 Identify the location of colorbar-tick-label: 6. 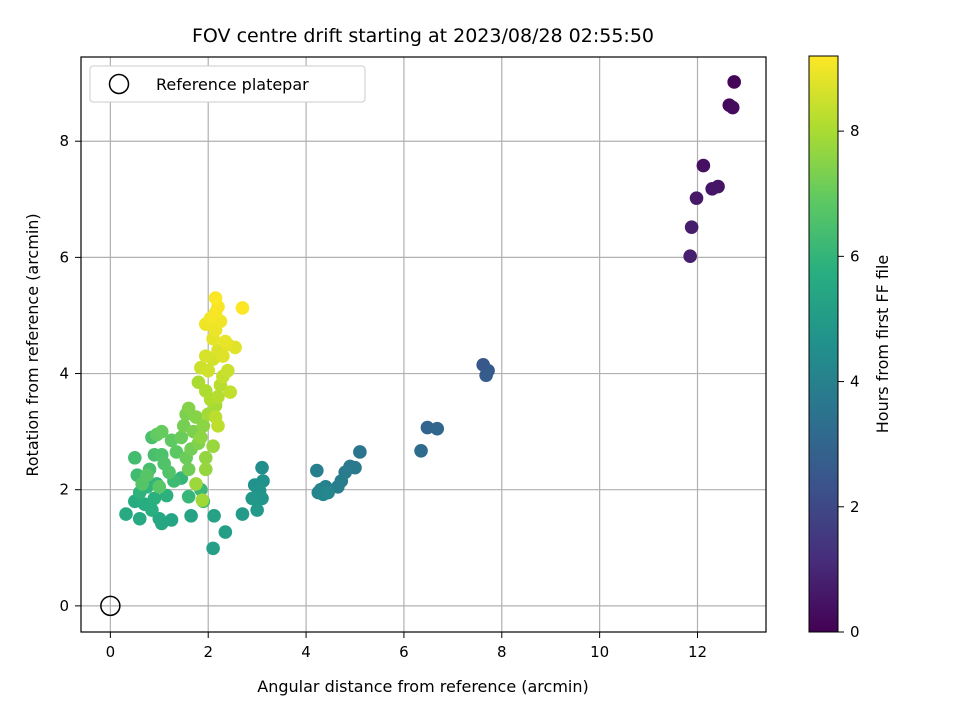
(855, 256).